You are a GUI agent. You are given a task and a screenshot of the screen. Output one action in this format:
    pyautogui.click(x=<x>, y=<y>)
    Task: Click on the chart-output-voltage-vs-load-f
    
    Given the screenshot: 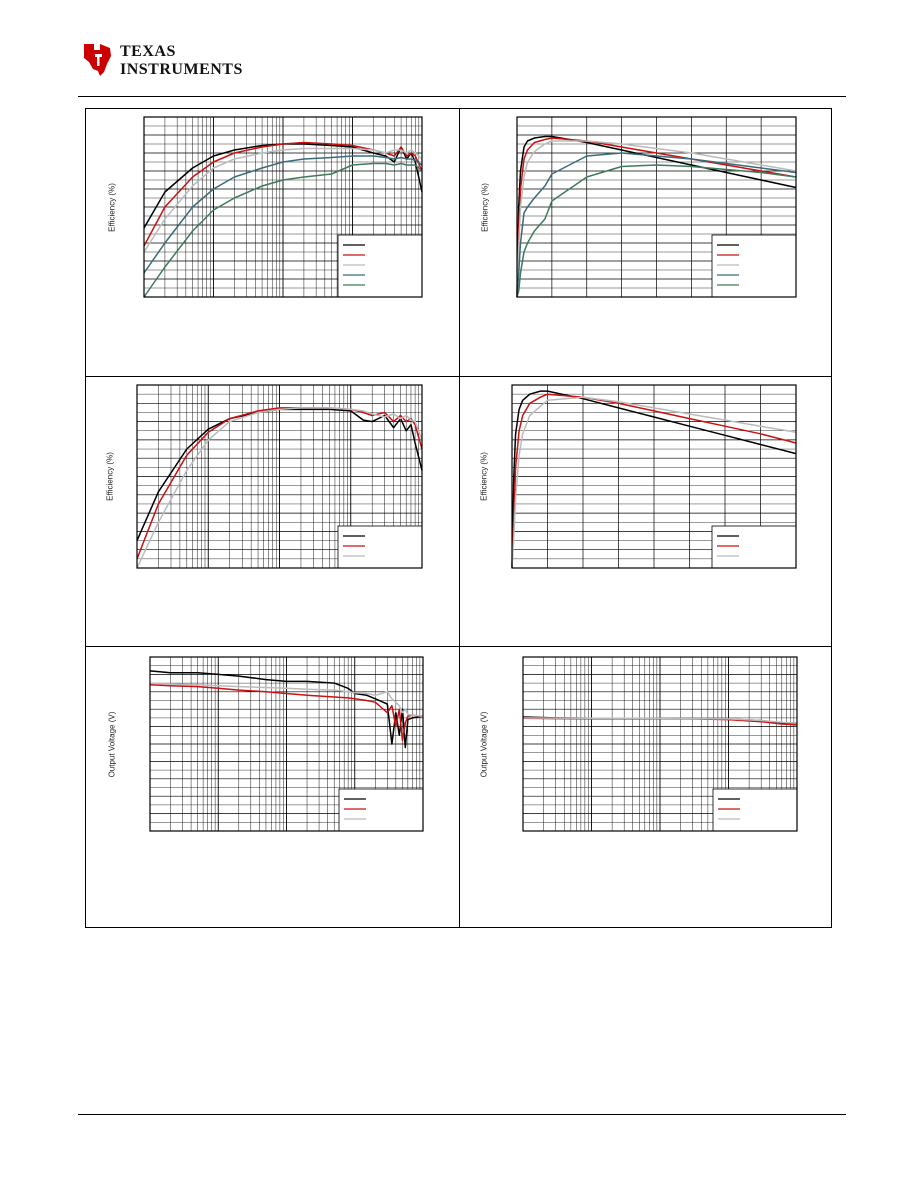 What is the action you would take?
    pyautogui.click(x=660, y=744)
    